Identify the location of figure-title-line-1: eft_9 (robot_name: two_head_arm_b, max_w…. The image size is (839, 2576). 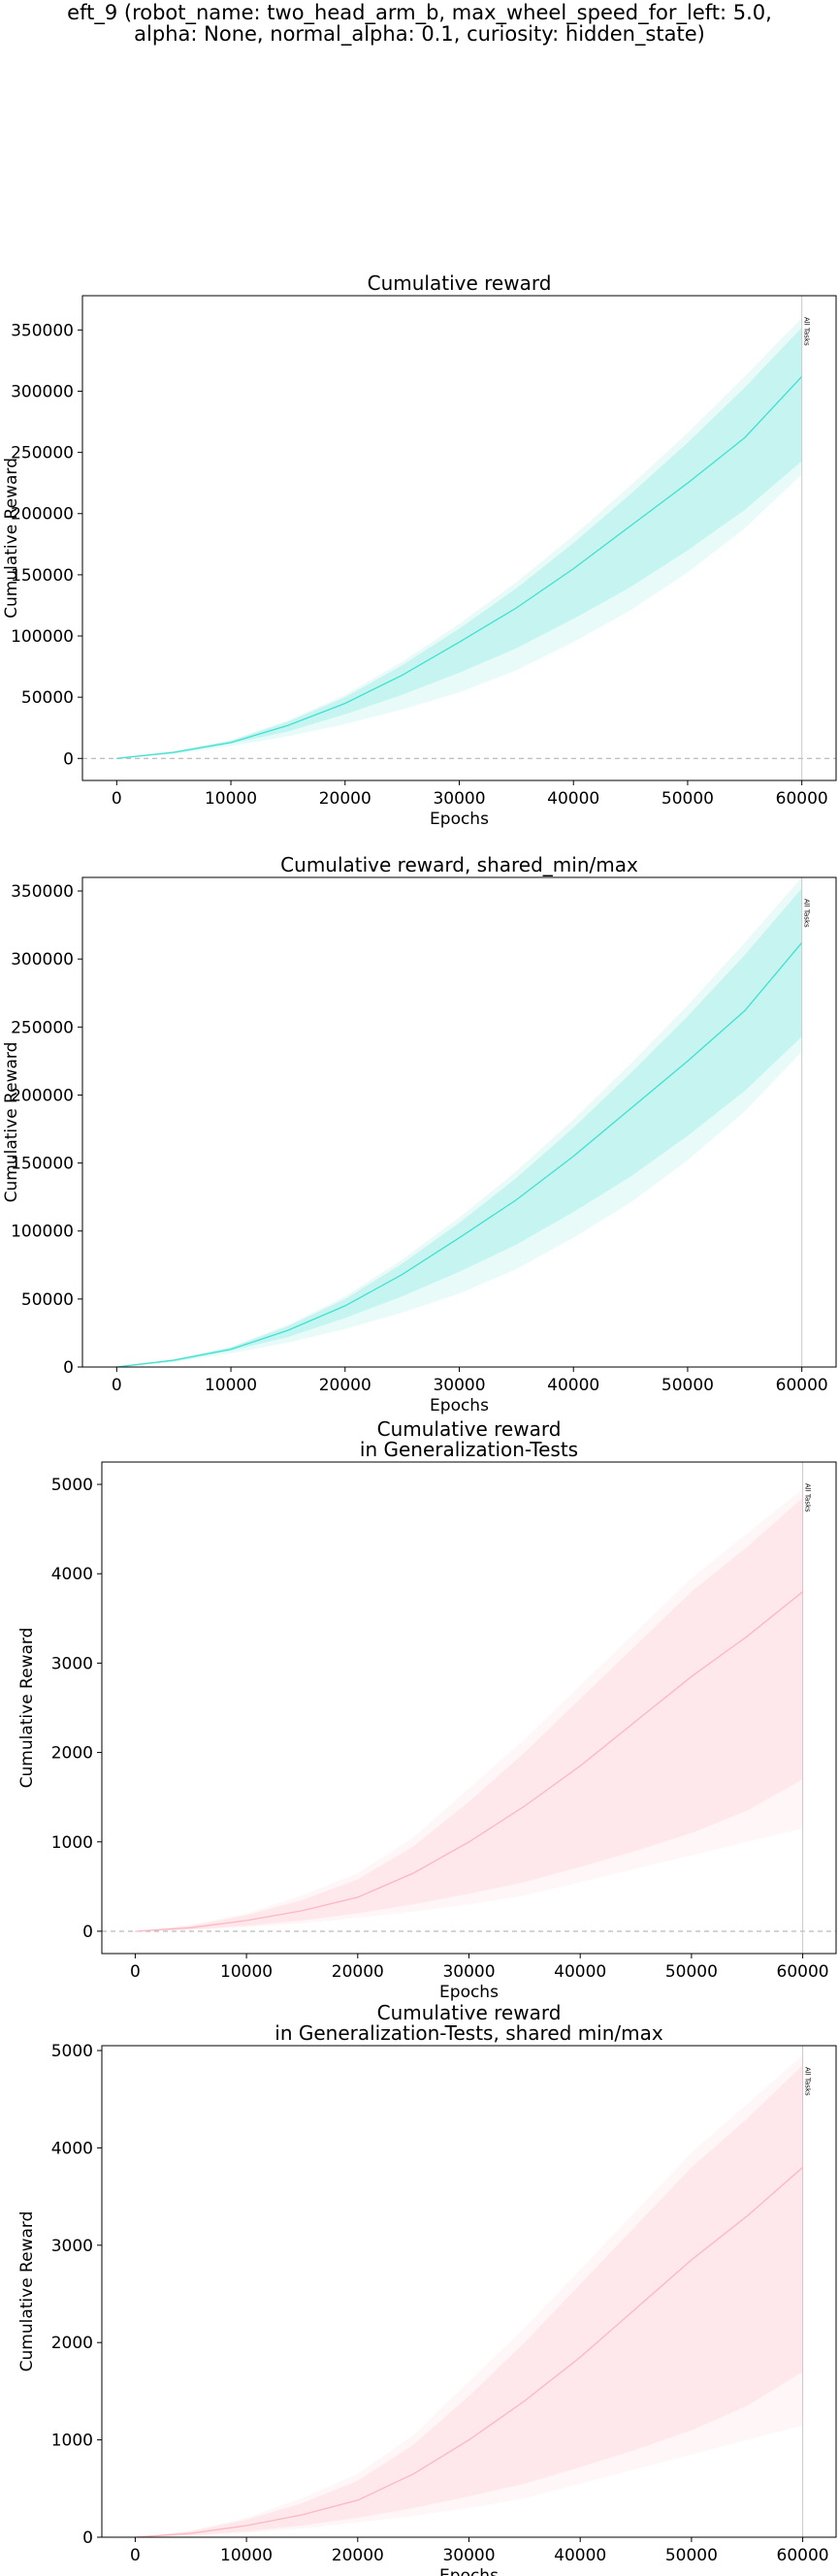
(419, 12).